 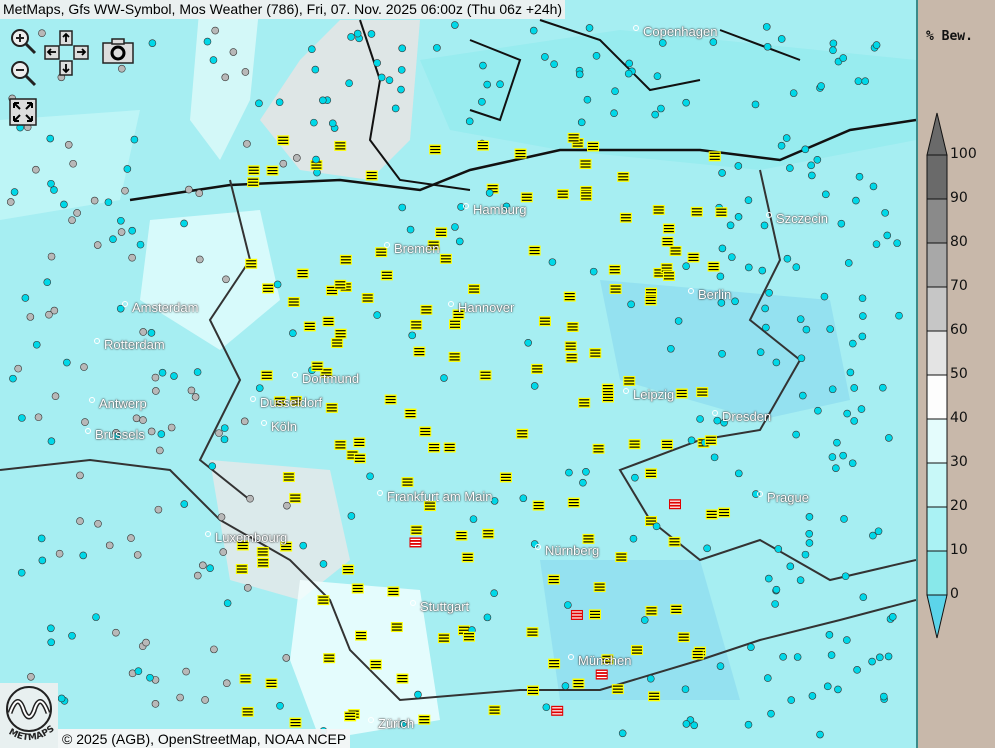 I want to click on city-marker-icon, so click(x=636, y=28).